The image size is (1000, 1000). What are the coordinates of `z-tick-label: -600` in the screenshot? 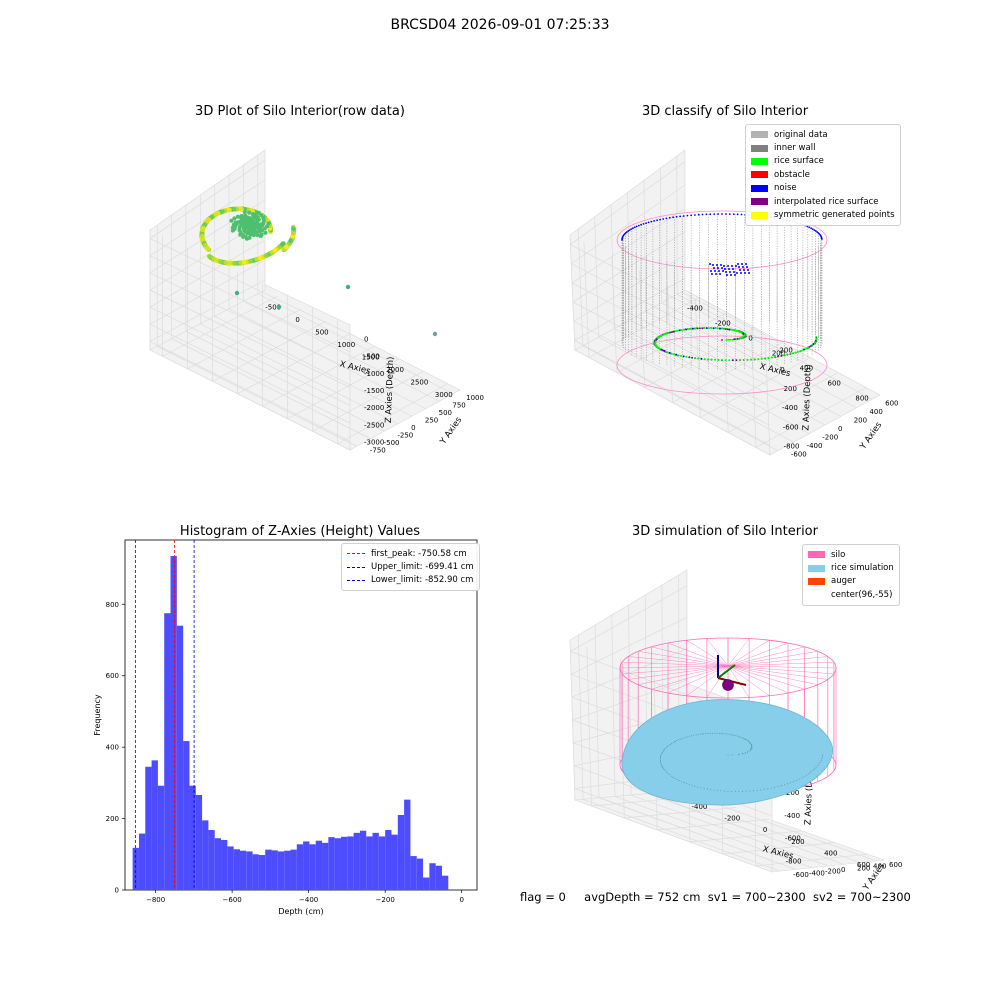 It's located at (791, 427).